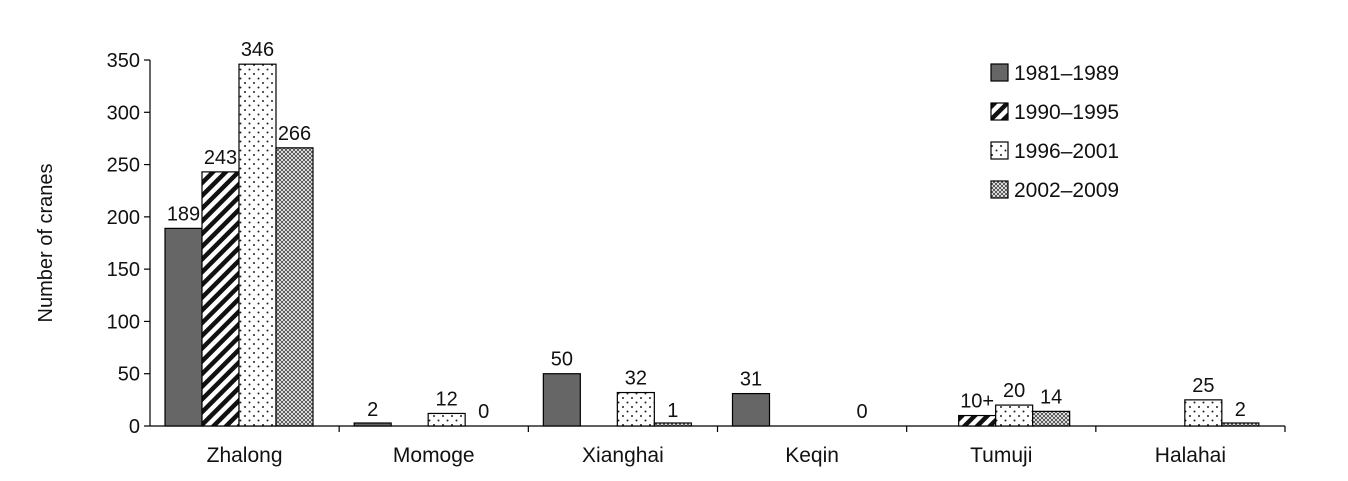 The width and height of the screenshot is (1348, 481). I want to click on y-tick-label: 0, so click(134, 427).